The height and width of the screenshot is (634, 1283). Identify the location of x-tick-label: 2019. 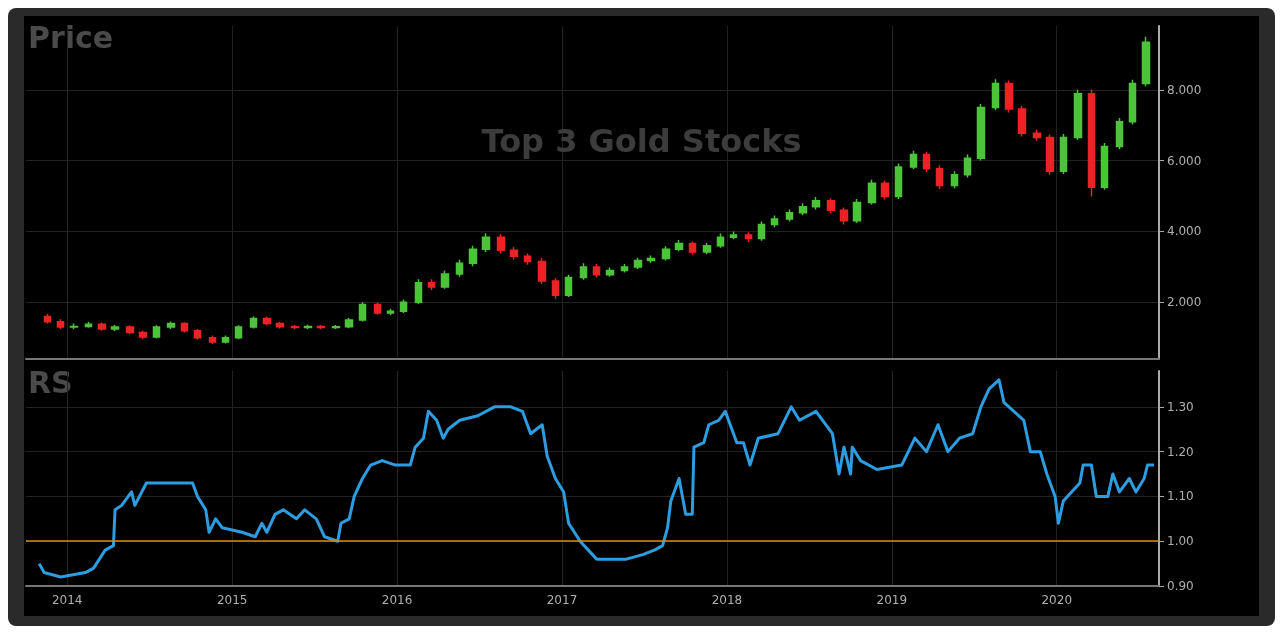
(892, 600).